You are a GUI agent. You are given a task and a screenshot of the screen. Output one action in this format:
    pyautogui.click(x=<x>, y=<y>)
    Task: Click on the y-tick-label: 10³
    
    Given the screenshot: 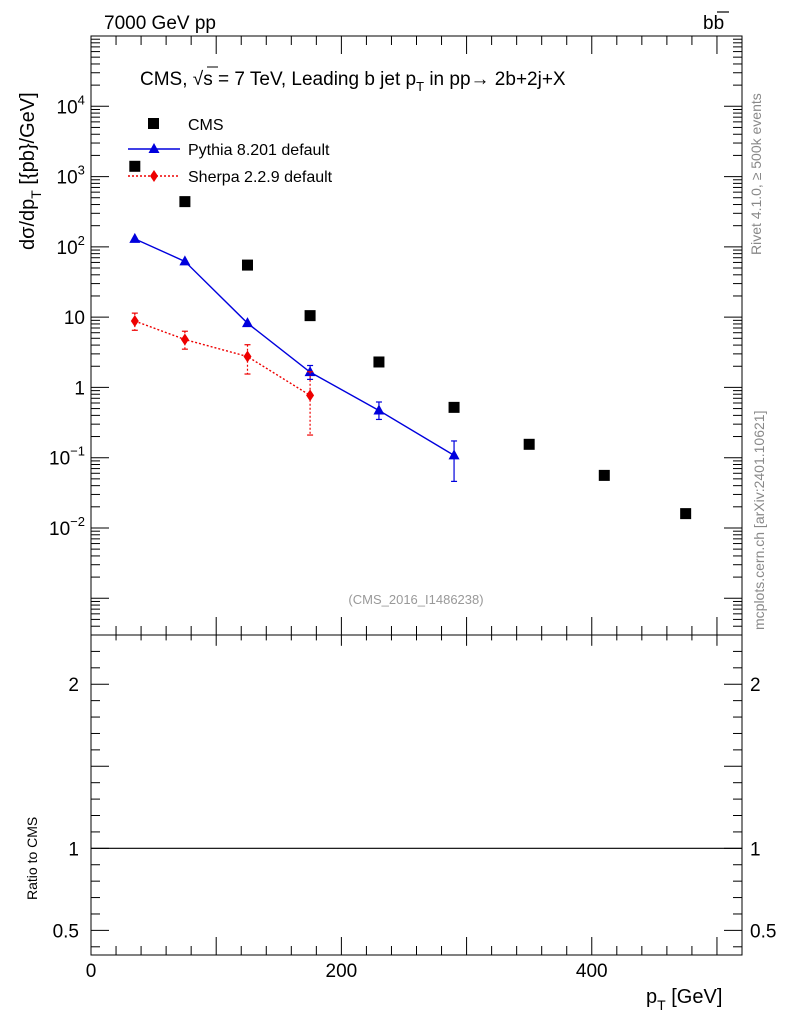 What is the action you would take?
    pyautogui.click(x=71, y=176)
    